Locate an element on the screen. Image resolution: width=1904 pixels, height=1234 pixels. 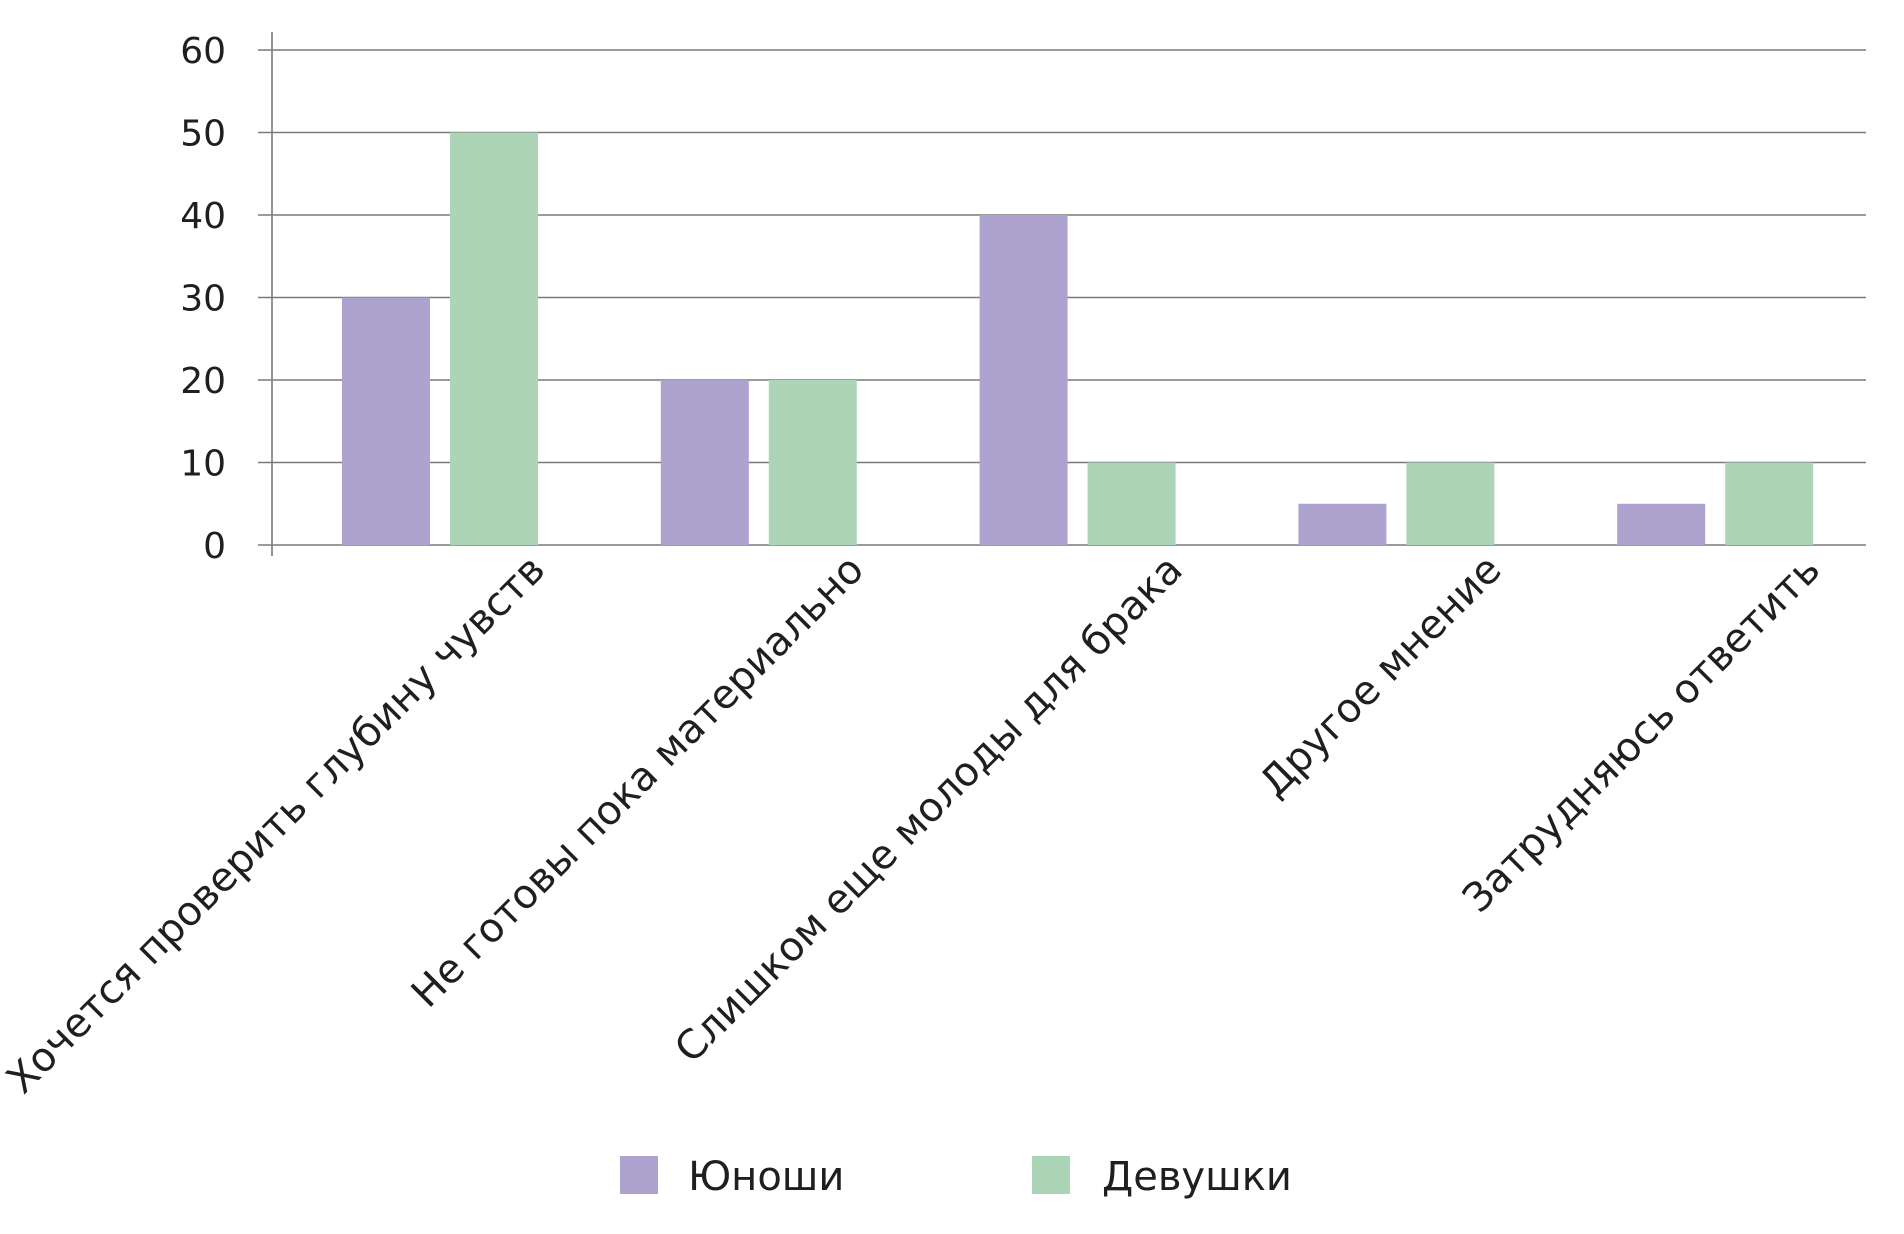
y-tick-label: 30 is located at coordinates (203, 299).